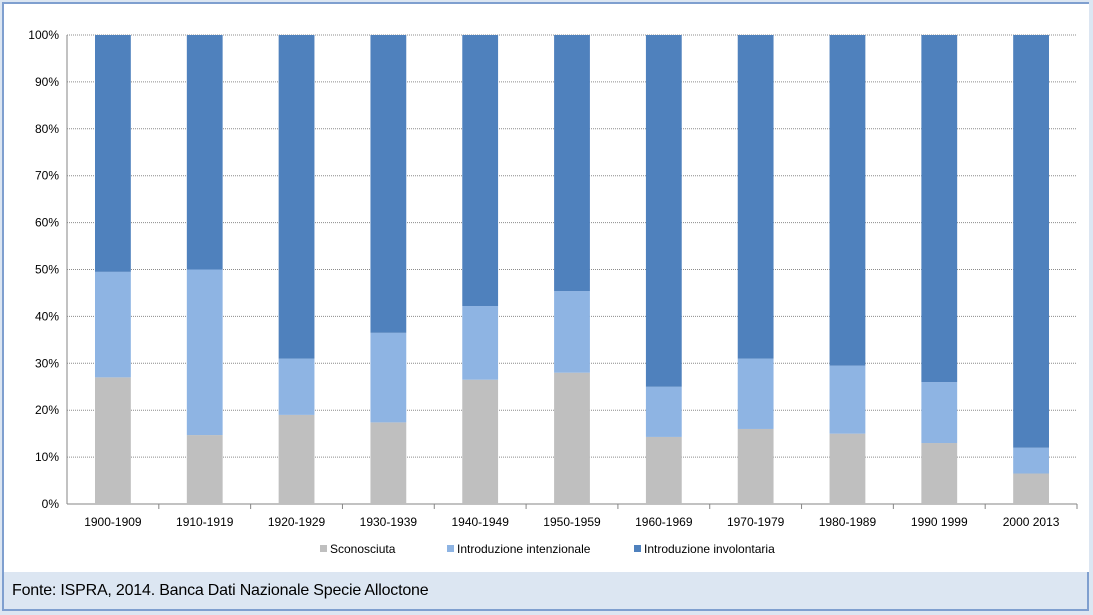 The image size is (1093, 615). What do you see at coordinates (939, 522) in the screenshot?
I see `x-tick-label: 1990 1999` at bounding box center [939, 522].